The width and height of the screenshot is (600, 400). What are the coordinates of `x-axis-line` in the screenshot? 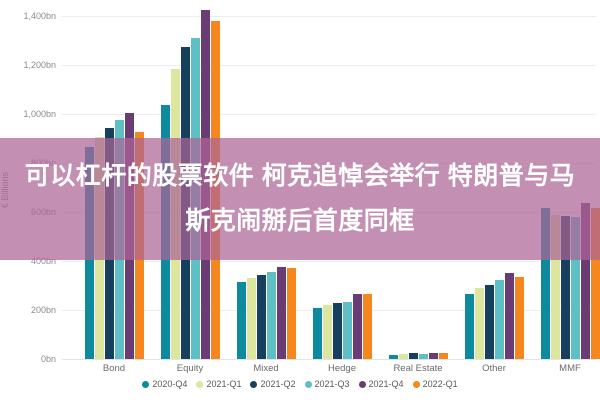 It's located at (329, 359).